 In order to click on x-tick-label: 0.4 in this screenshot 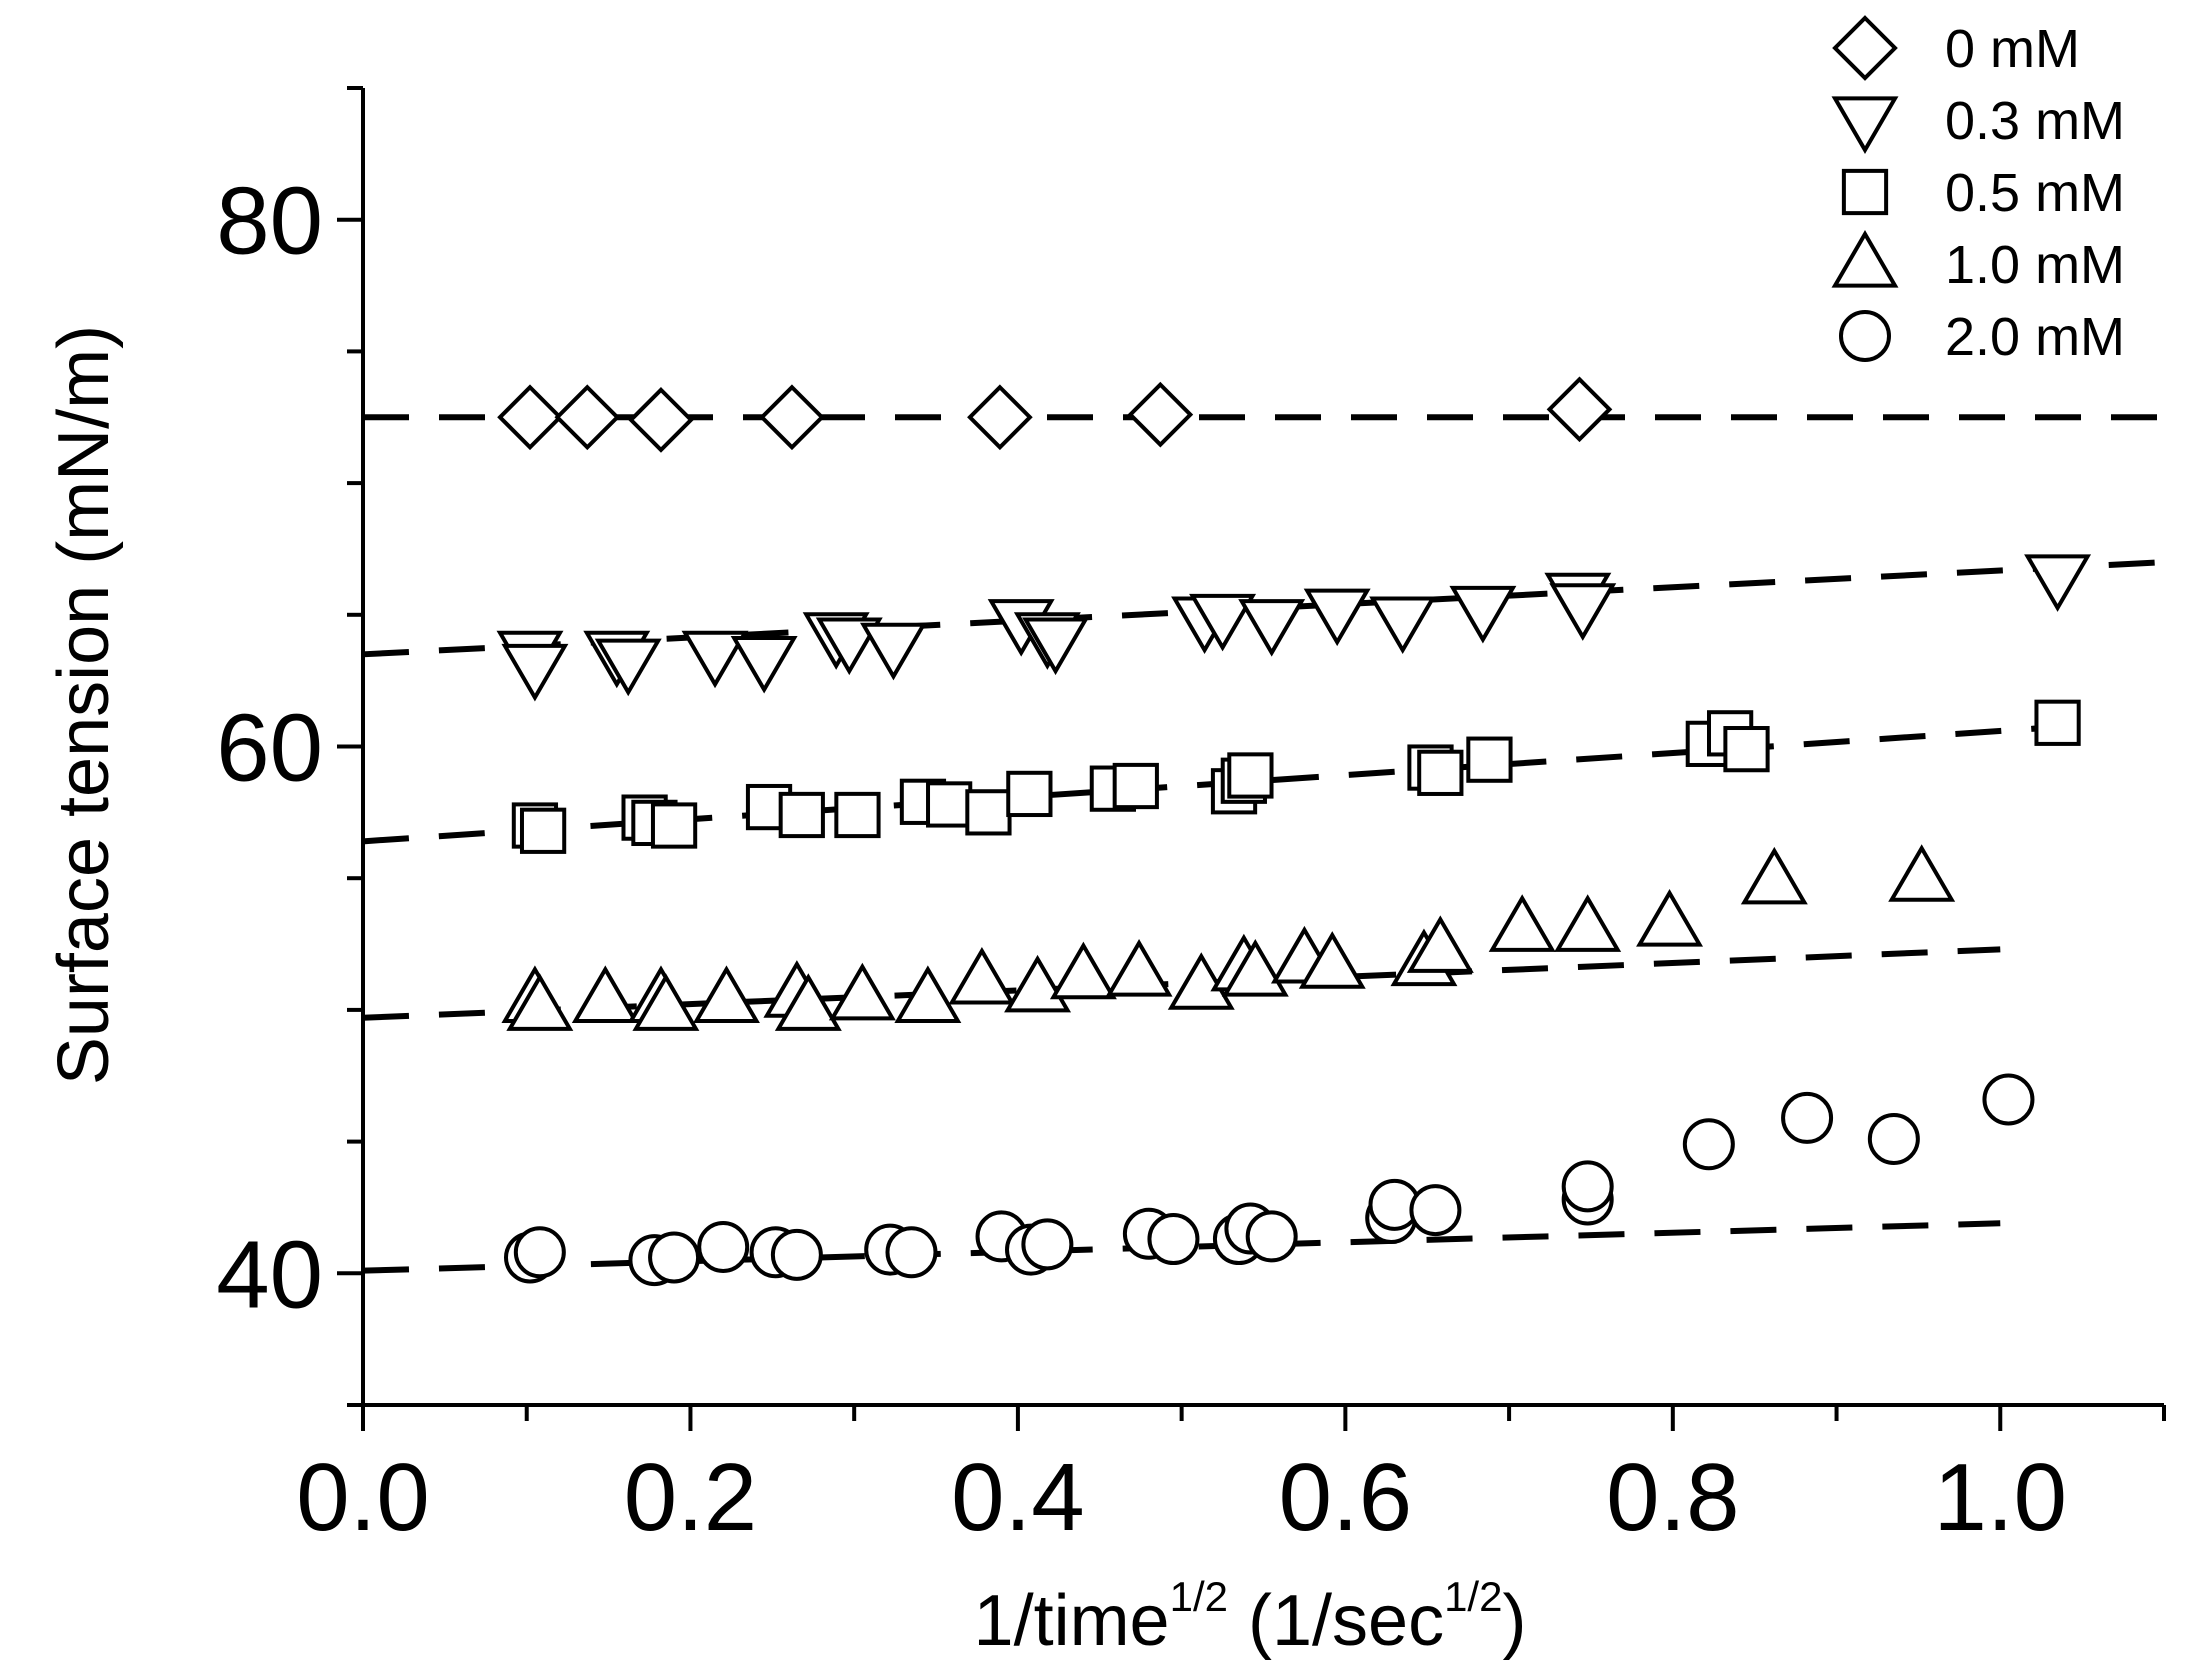, I will do `click(1017, 1497)`.